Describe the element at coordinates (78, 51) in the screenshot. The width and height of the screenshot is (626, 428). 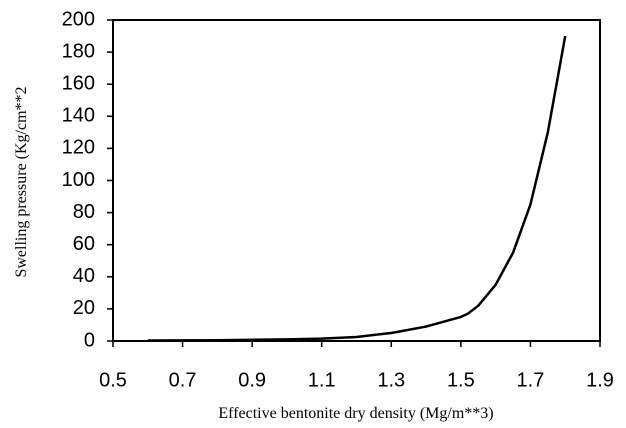
I see `y-tick-label: 180` at that location.